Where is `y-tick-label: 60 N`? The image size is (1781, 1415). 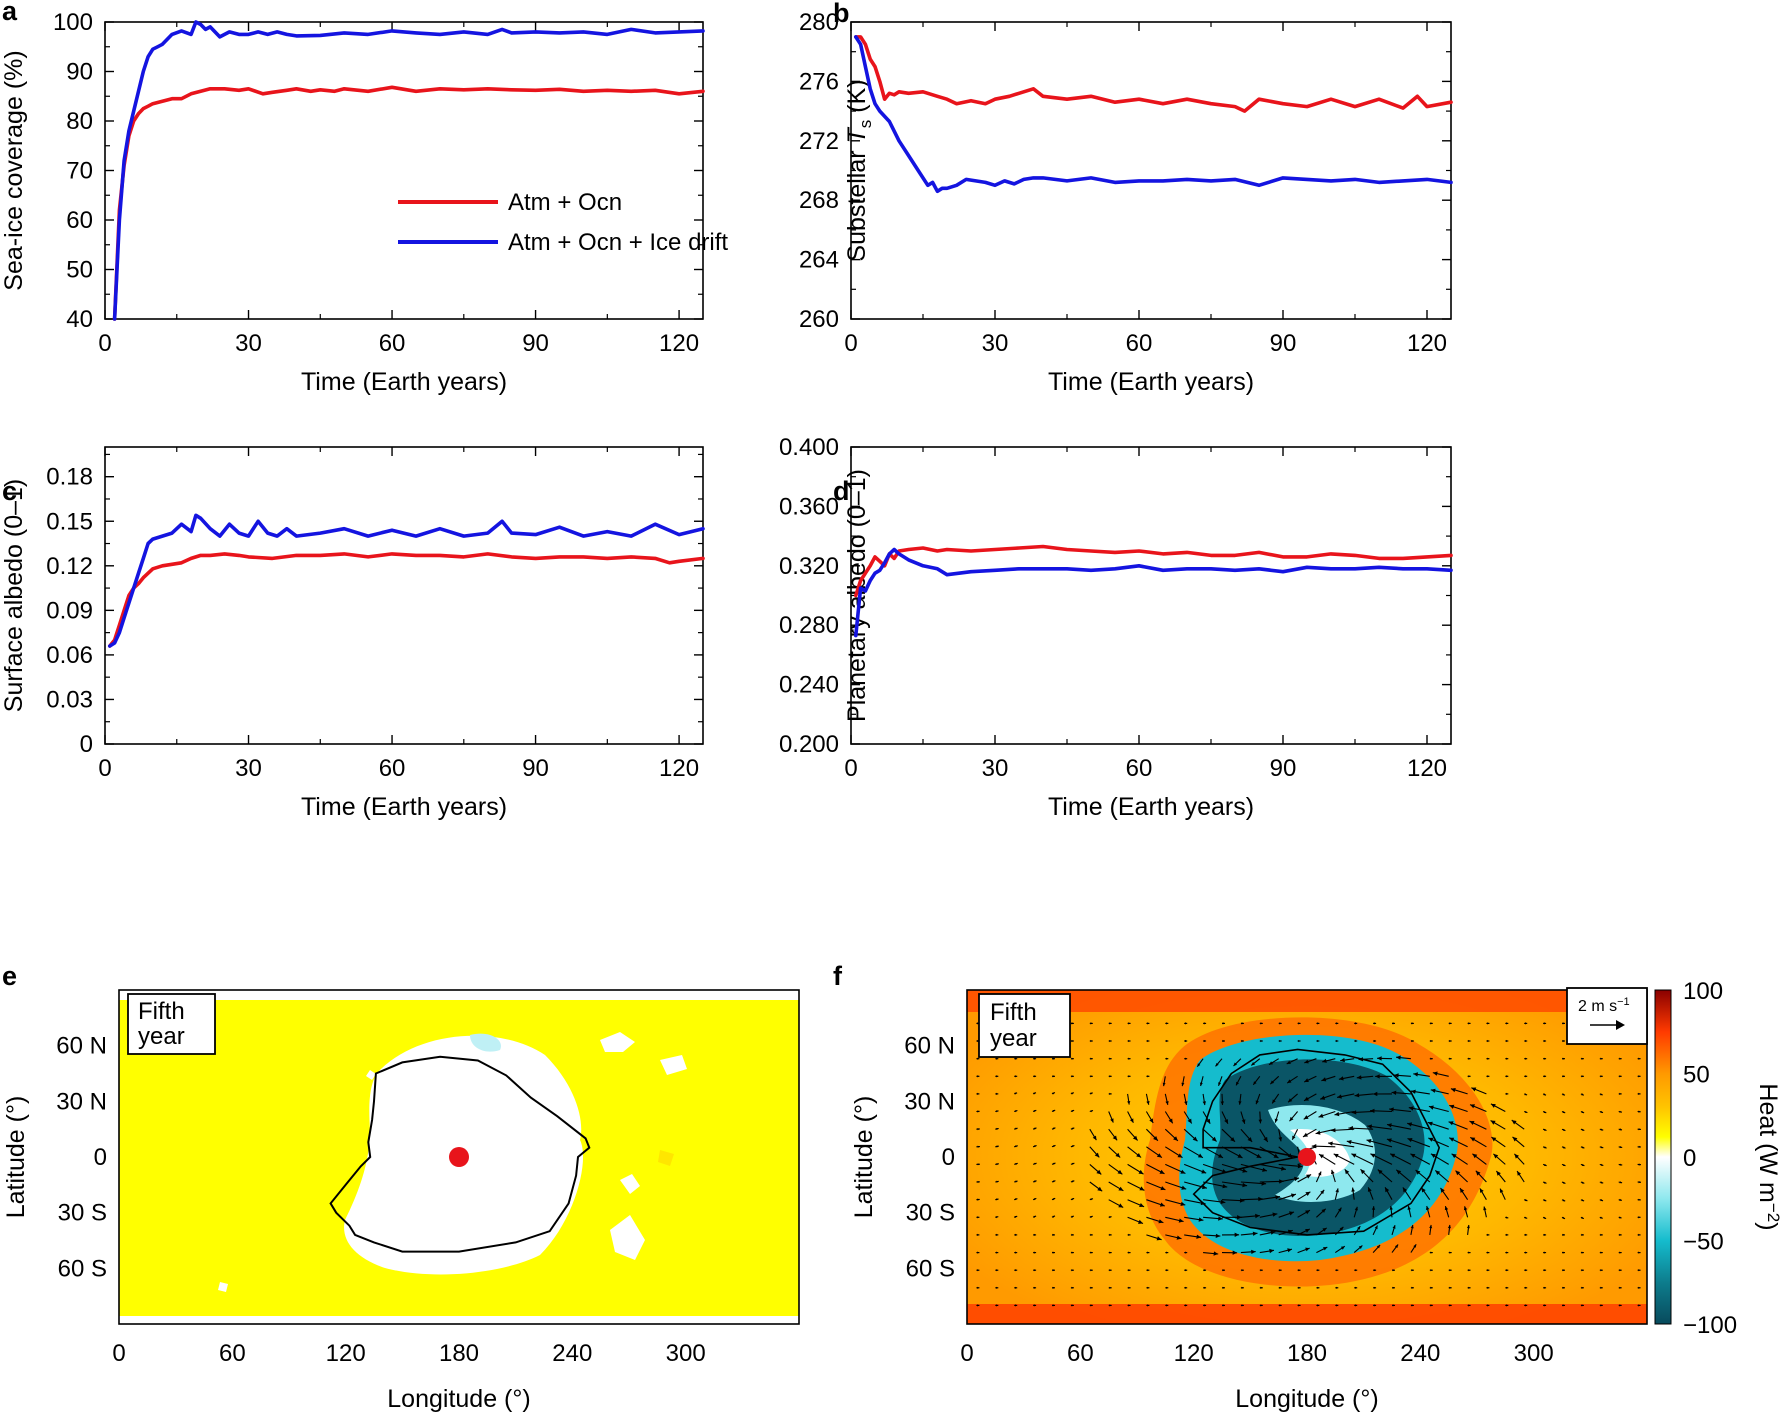
y-tick-label: 60 N is located at coordinates (81, 1046).